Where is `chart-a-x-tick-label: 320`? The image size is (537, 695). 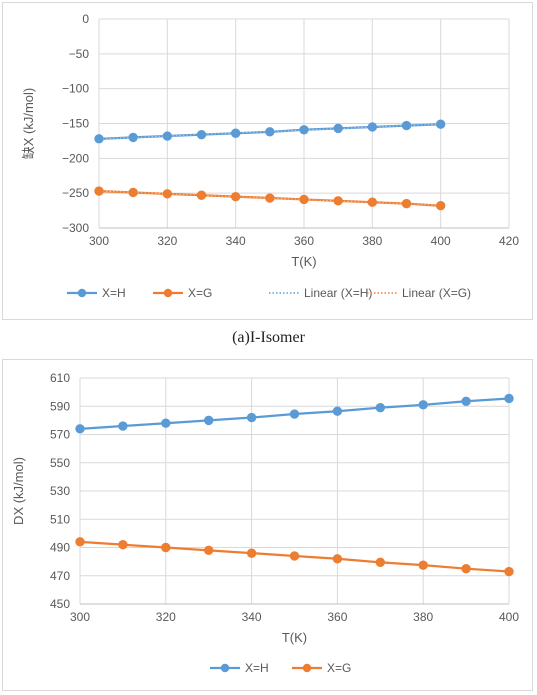
chart-a-x-tick-label: 320 is located at coordinates (167, 241).